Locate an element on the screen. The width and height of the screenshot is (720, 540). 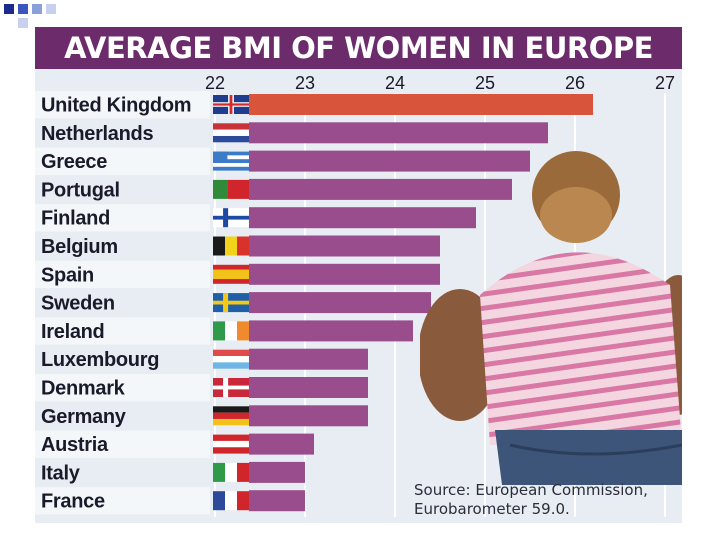
italy-flag is located at coordinates (231, 472).